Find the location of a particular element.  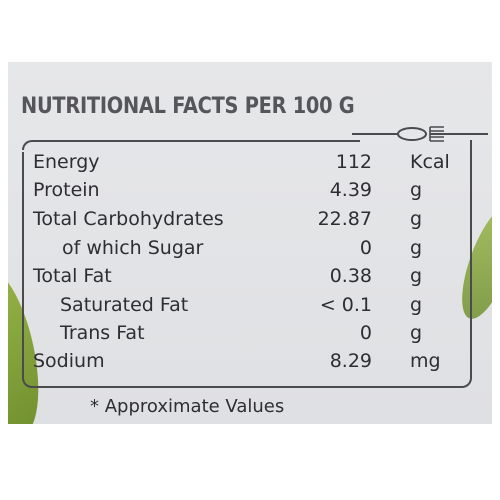

table-row: Total Fat 0.38 g is located at coordinates (250, 276).